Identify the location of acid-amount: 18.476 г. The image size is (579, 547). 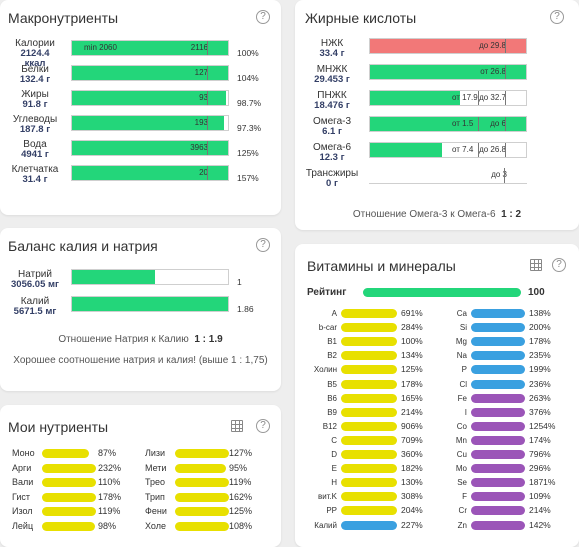
(332, 105).